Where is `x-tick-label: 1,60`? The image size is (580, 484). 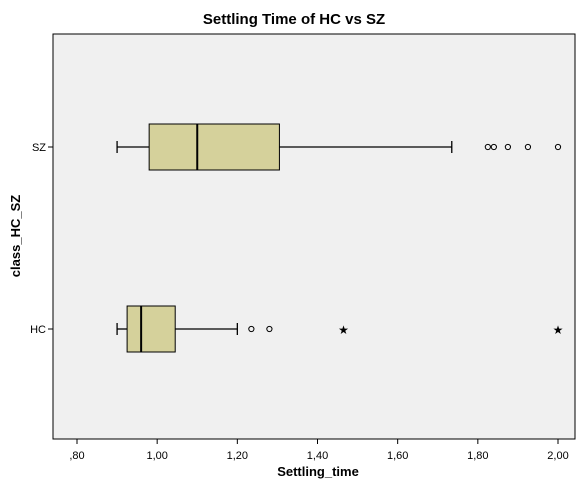
x-tick-label: 1,60 is located at coordinates (397, 456).